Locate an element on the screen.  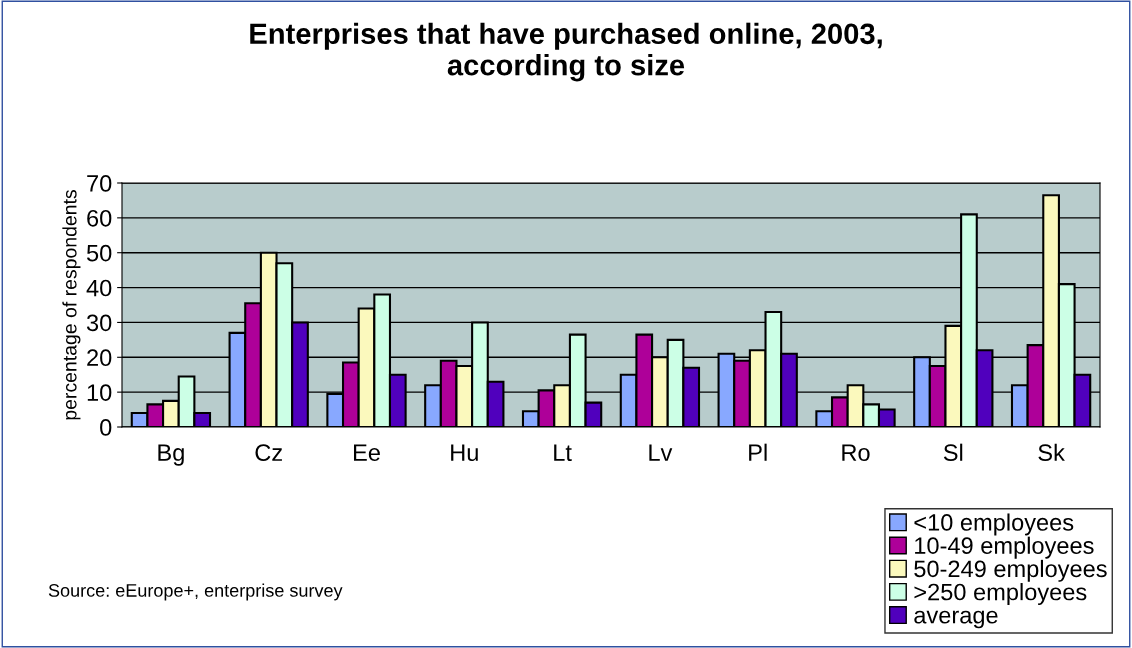
legend-label: >250 employees is located at coordinates (1000, 594).